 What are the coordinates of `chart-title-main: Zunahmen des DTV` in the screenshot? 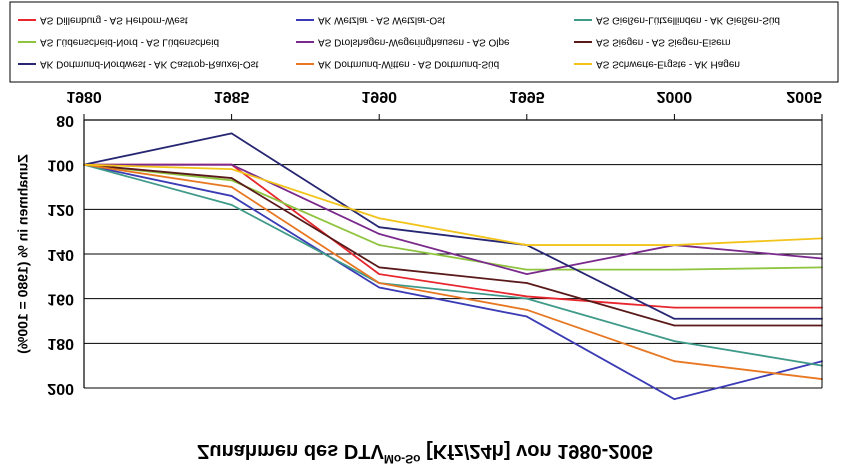 It's located at (290, 451).